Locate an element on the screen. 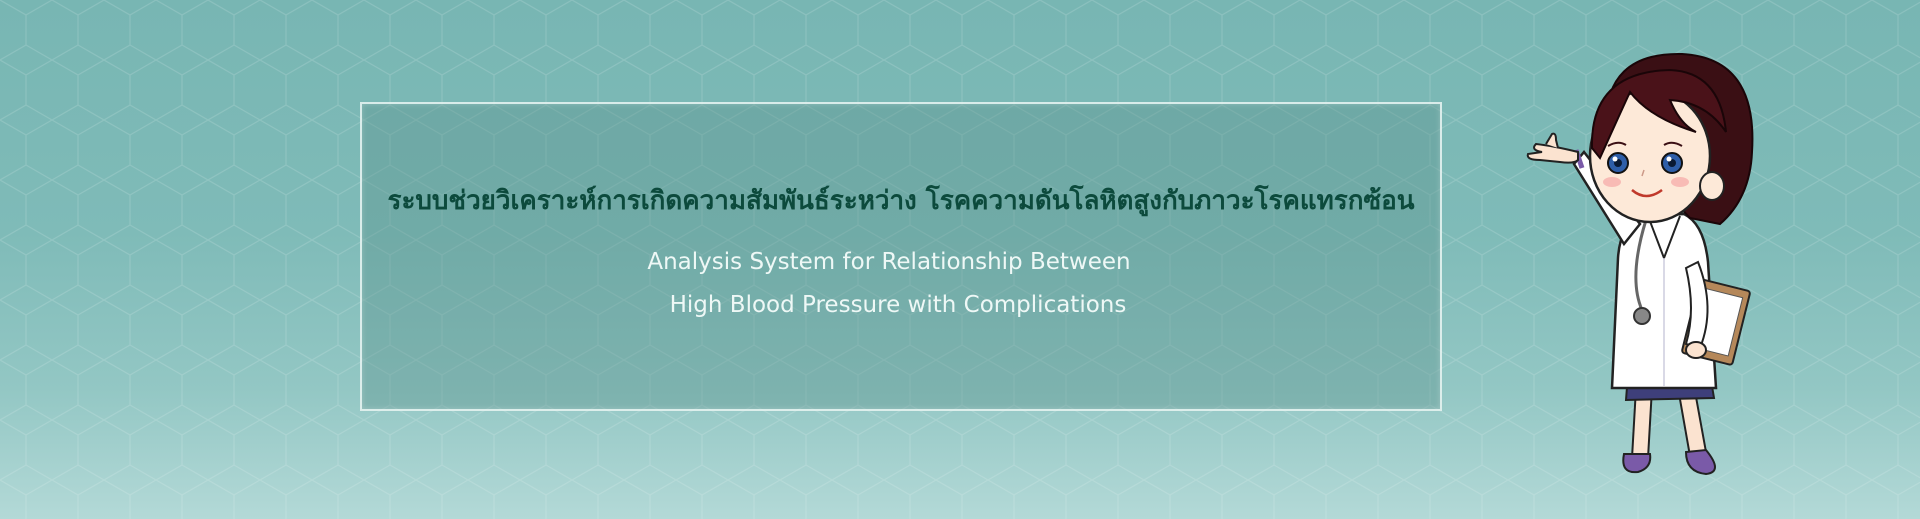 The width and height of the screenshot is (1920, 519). title-english-line2: High Blood Pressure with Complications is located at coordinates (898, 305).